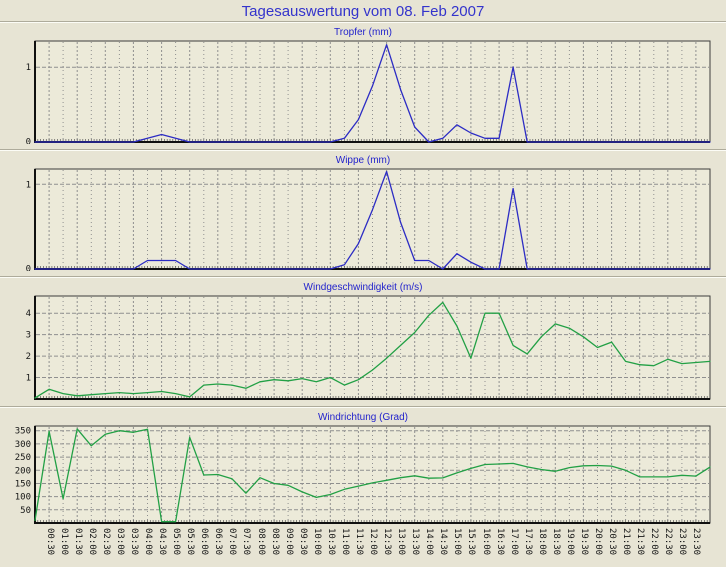 The width and height of the screenshot is (726, 567). What do you see at coordinates (25, 511) in the screenshot?
I see `svg-text: 50` at bounding box center [25, 511].